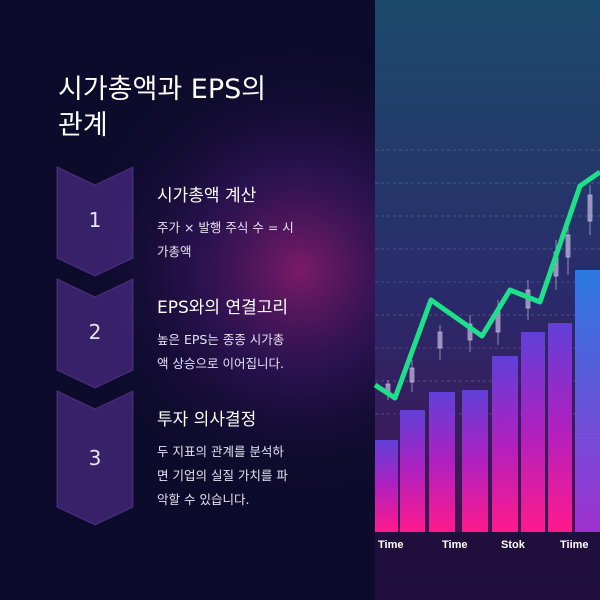 This screenshot has width=600, height=600. Describe the element at coordinates (95, 220) in the screenshot. I see `step-number: 1` at that location.